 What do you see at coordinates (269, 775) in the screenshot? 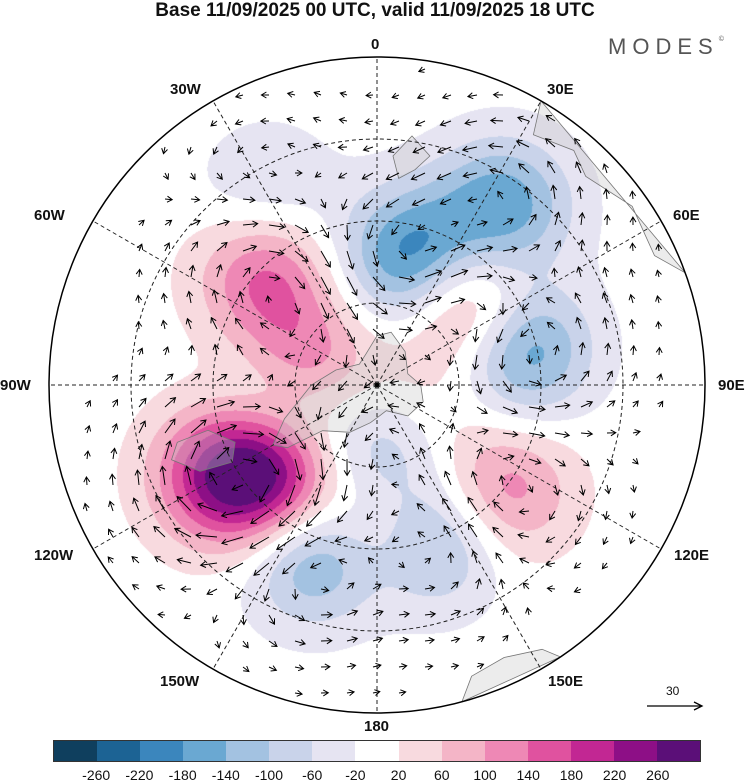
I see `colorbar-tick-label: -100` at bounding box center [269, 775].